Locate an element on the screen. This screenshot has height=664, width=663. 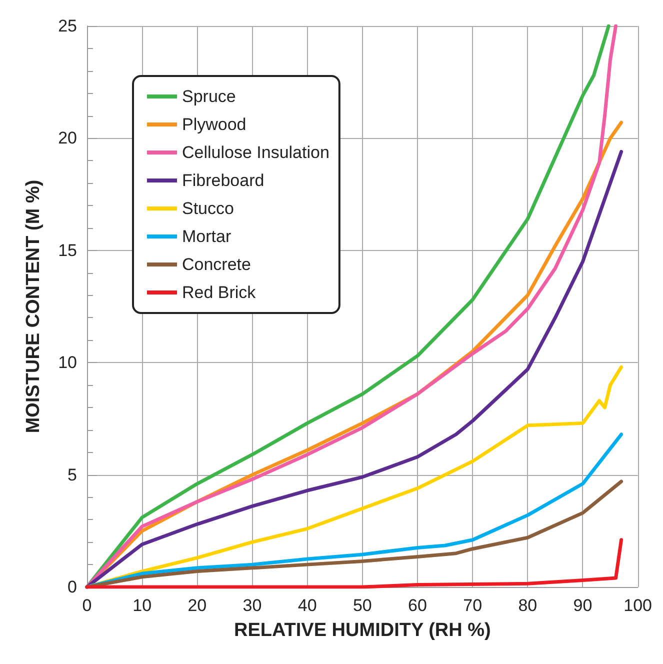
legend-label: Stucco is located at coordinates (208, 208).